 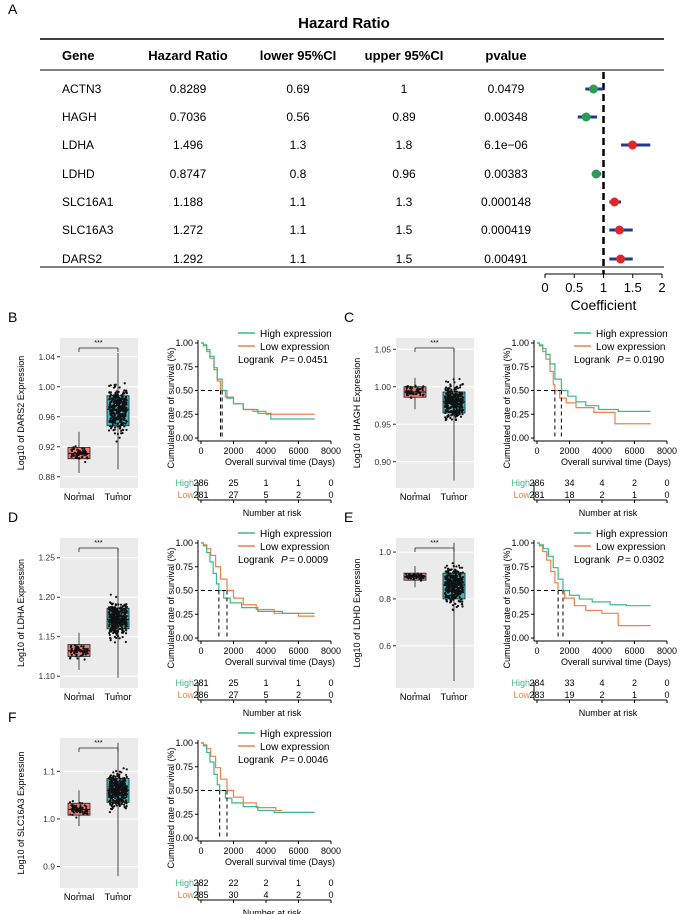 I want to click on box-y-tick-label: 0.6, so click(x=385, y=646).